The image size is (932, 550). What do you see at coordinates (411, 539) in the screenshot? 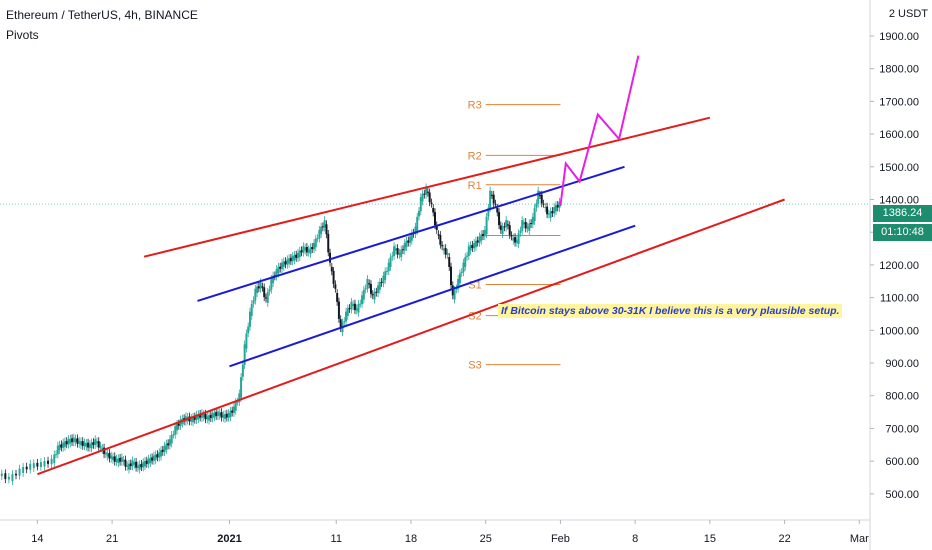
I see `x-tick-label: 18` at bounding box center [411, 539].